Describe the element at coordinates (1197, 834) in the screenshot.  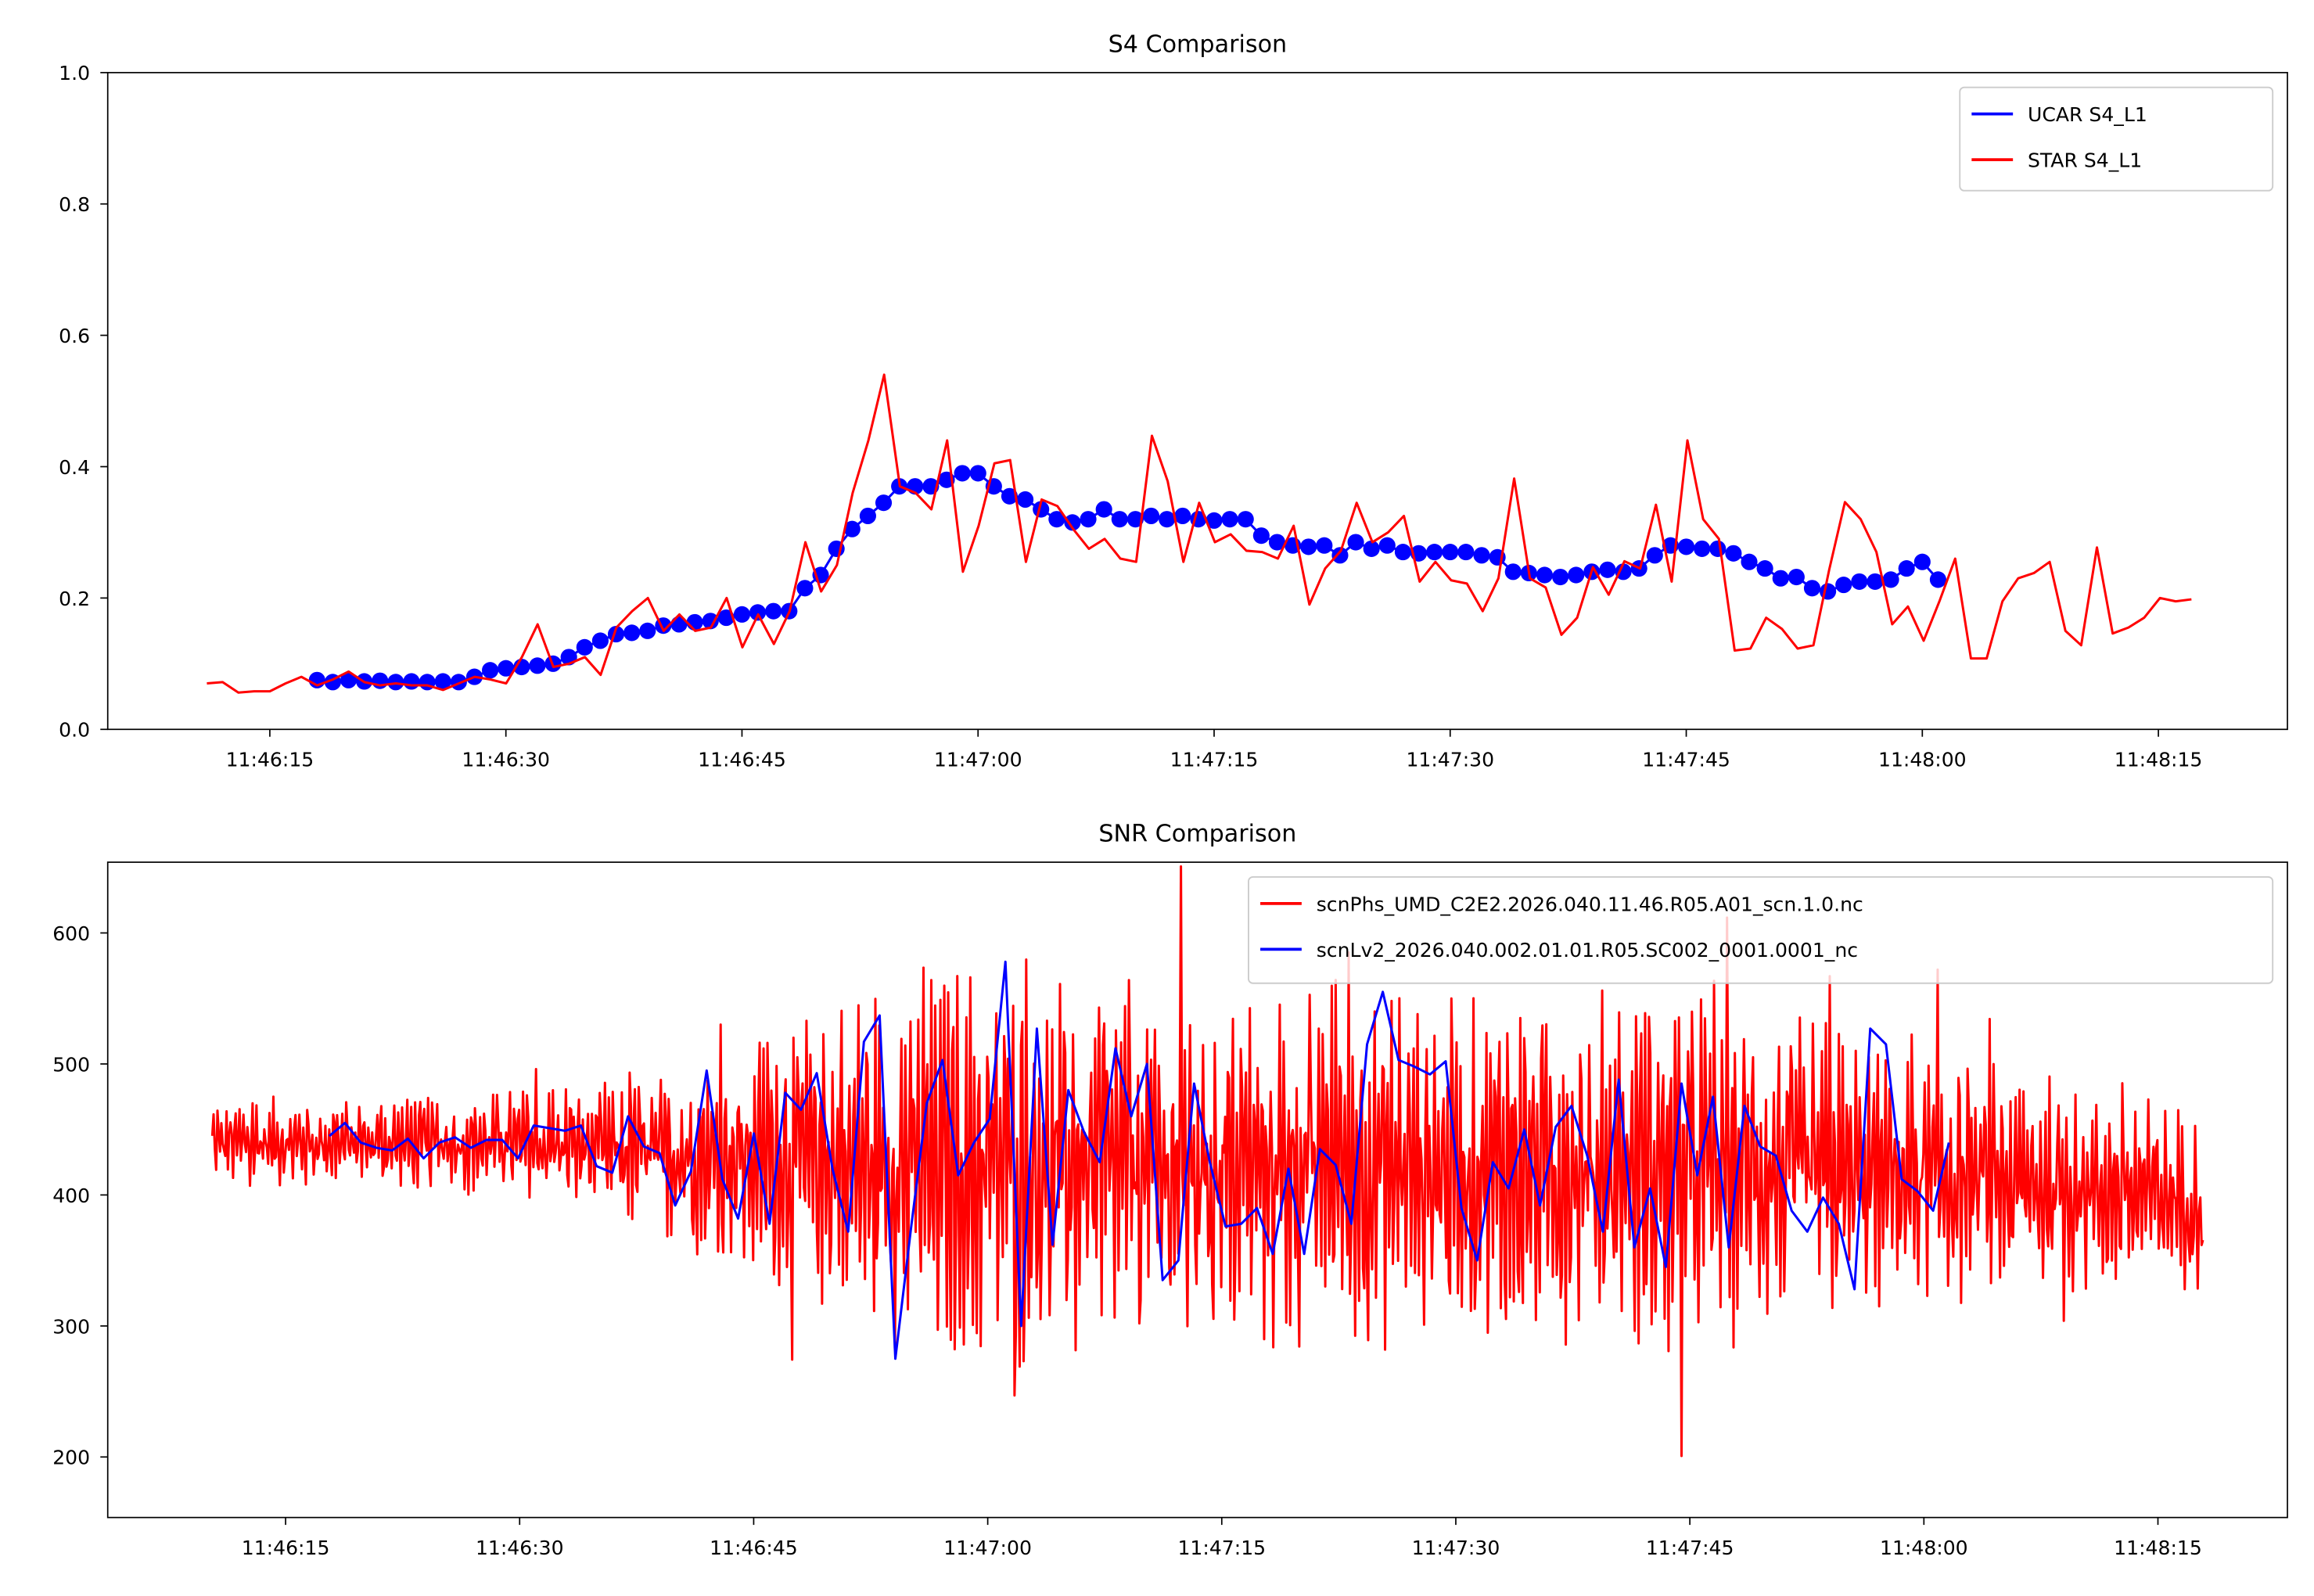
I see `chart-title: SNR Comparison` at that location.